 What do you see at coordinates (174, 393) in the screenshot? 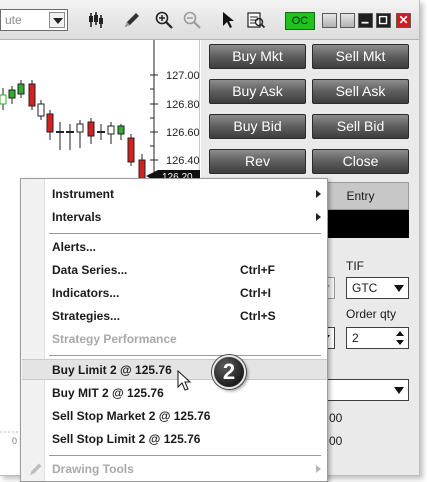
I see `menu-item-buy-mit: Buy MIT 2 @ 125.76` at bounding box center [174, 393].